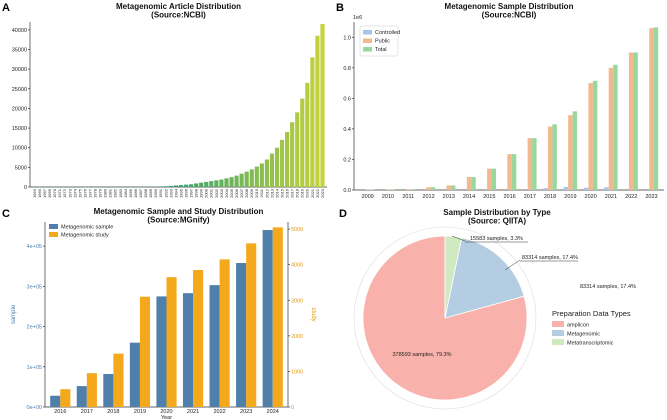 The image size is (667, 420). What do you see at coordinates (178, 15) in the screenshot?
I see `chart-a-title-line-1: (Source:NCBI)` at bounding box center [178, 15].